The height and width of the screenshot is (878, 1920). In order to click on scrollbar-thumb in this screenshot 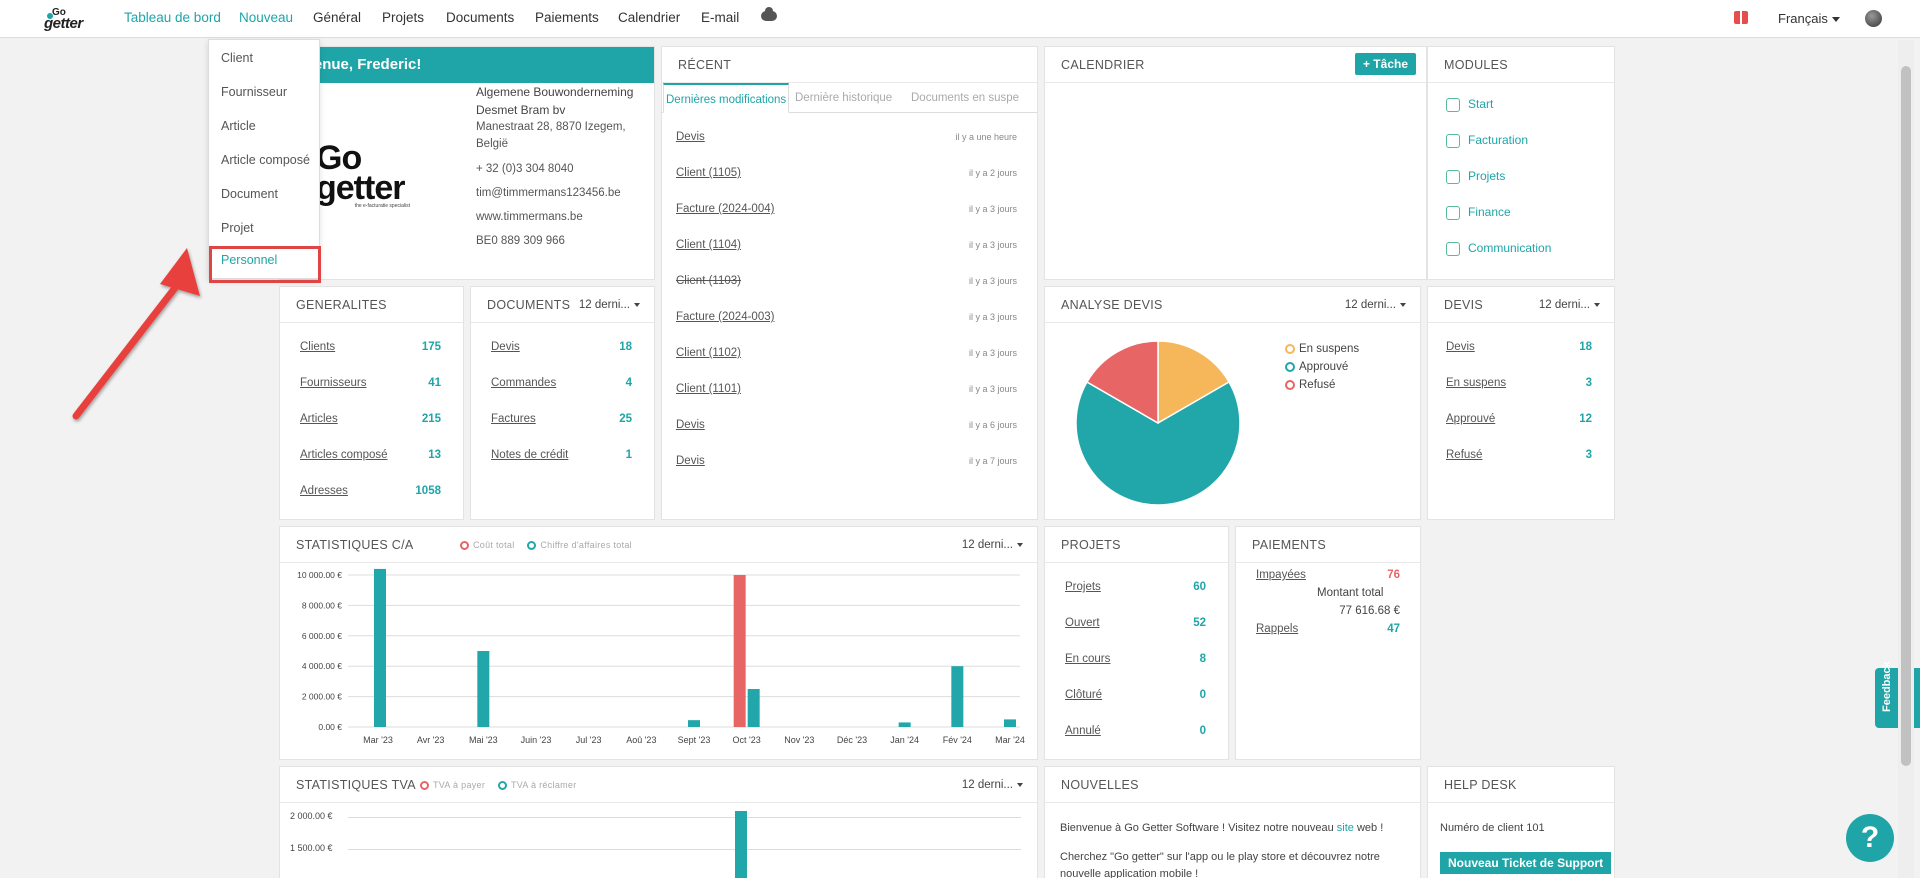, I will do `click(1906, 416)`.